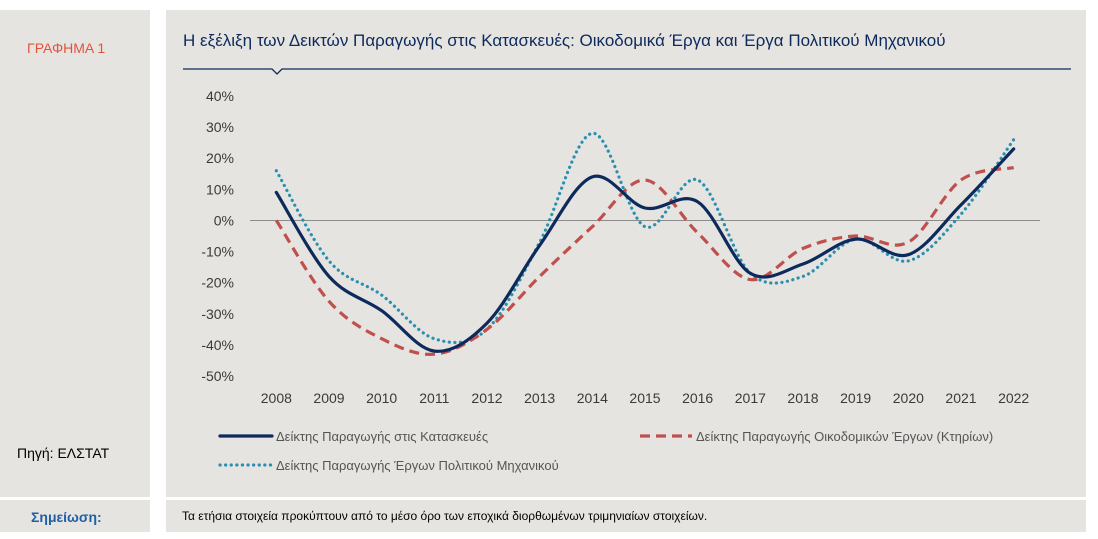 The height and width of the screenshot is (539, 1098). I want to click on x-tick-label: 2011, so click(434, 398).